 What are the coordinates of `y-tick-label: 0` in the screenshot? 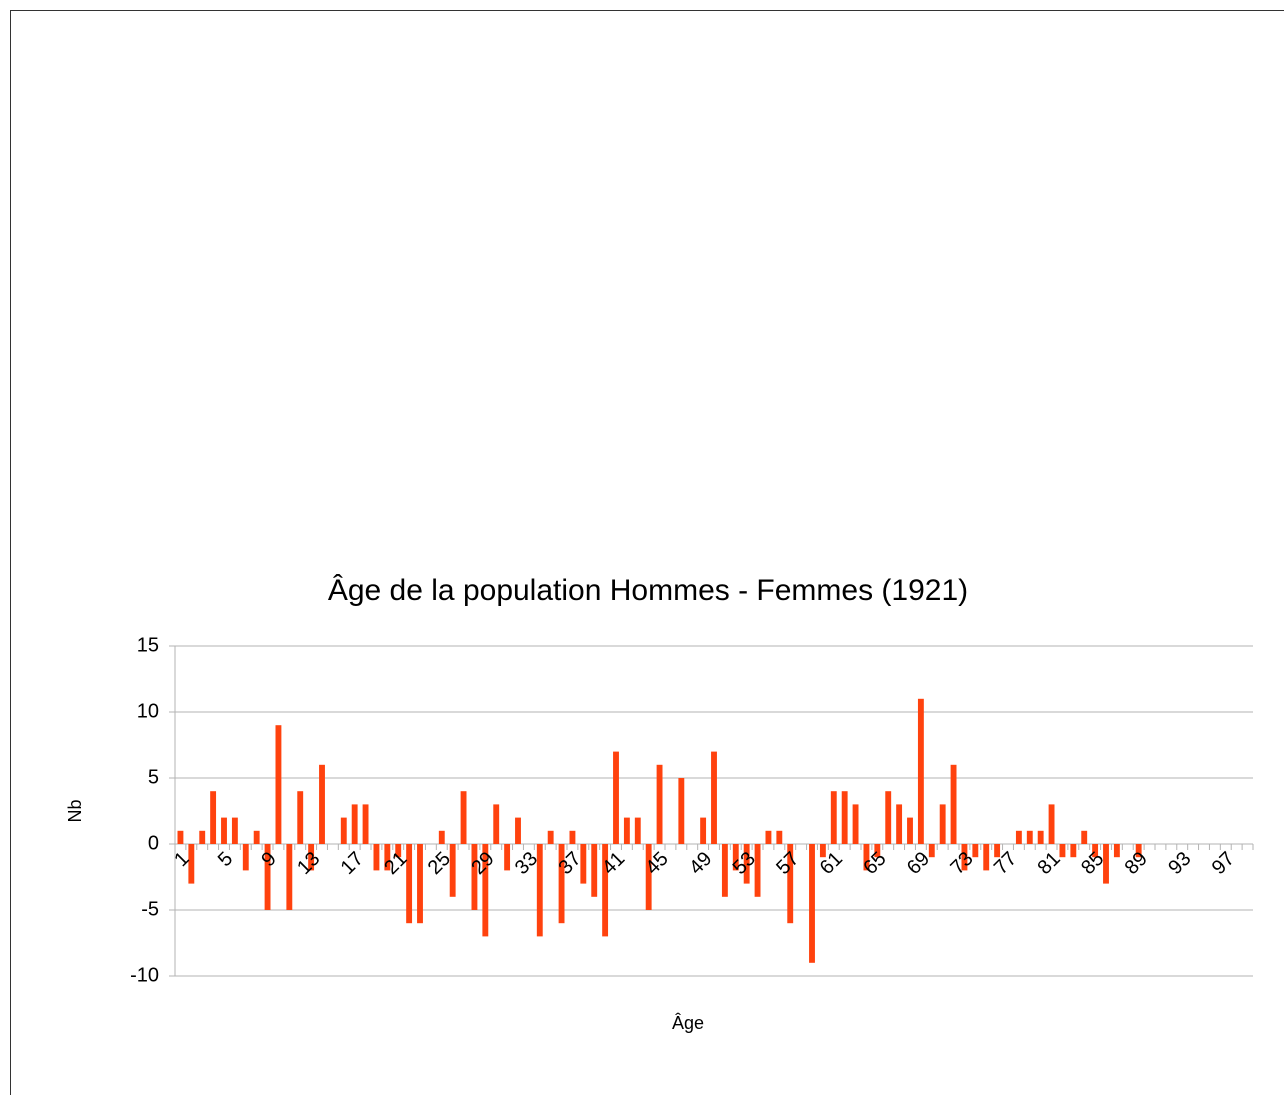 It's located at (153, 843).